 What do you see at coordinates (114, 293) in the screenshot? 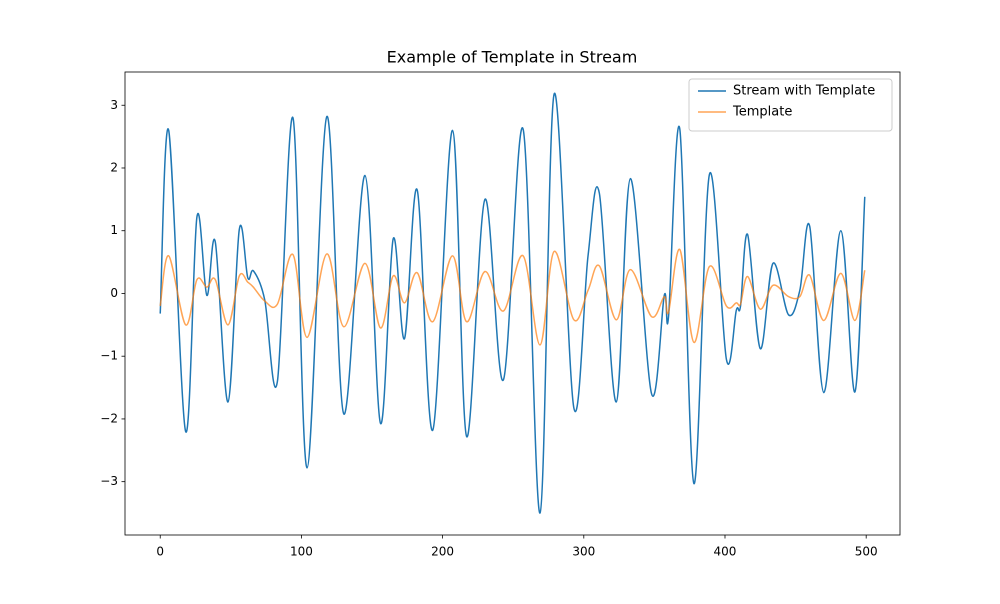
I see `y-tick-label: 0` at bounding box center [114, 293].